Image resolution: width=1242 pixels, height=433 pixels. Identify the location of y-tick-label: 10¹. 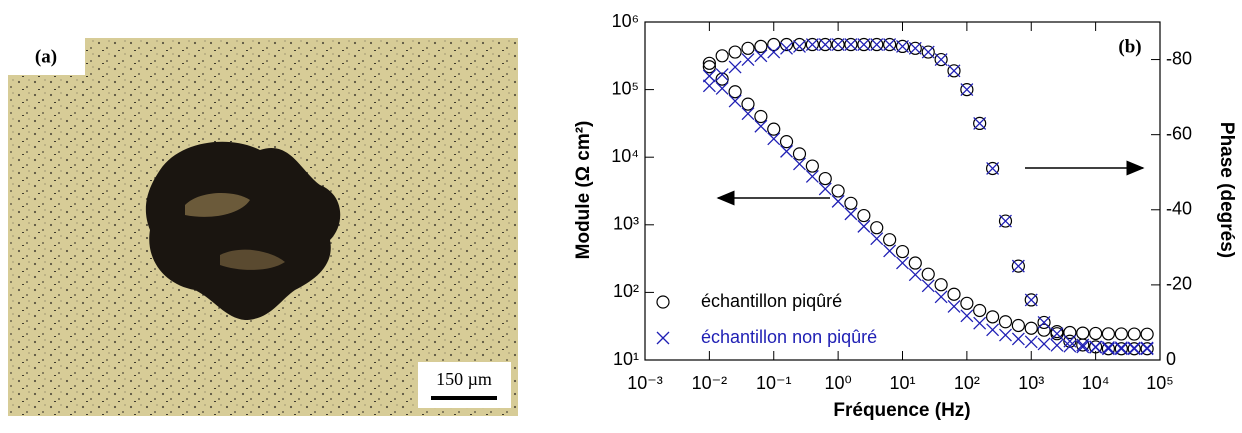
(626, 359).